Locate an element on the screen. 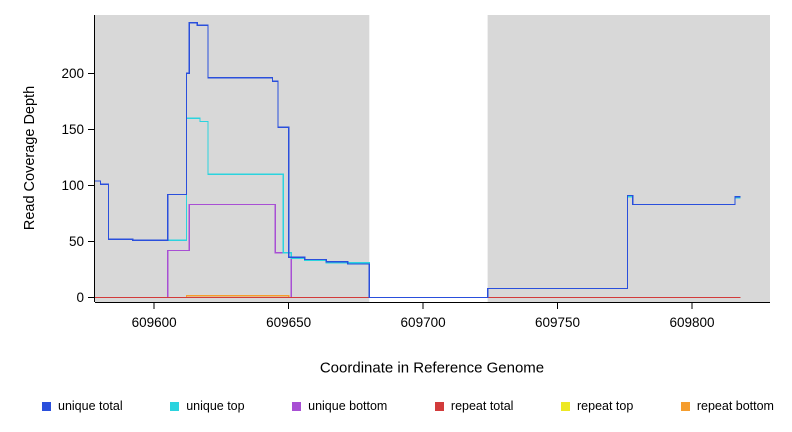 The width and height of the screenshot is (792, 432). legend-label: repeat top is located at coordinates (605, 406).